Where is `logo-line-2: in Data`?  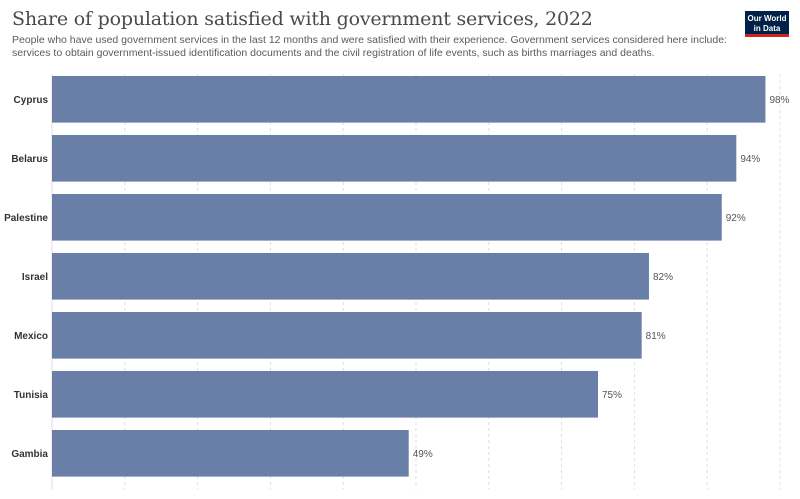 logo-line-2: in Data is located at coordinates (767, 28).